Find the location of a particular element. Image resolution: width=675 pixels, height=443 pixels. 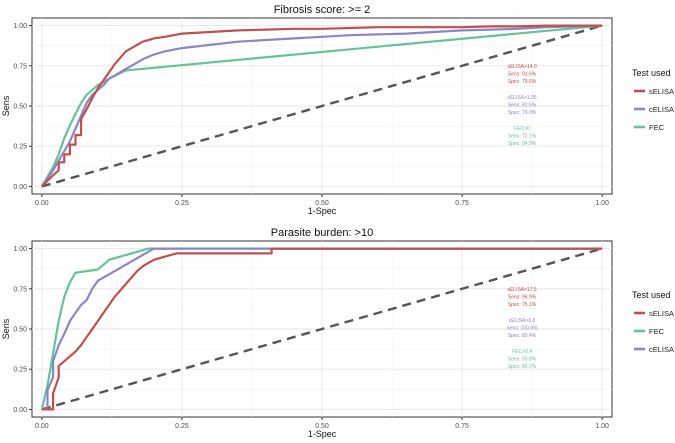

annotation-celisa-line-1: cELISA>1.05 is located at coordinates (522, 98).